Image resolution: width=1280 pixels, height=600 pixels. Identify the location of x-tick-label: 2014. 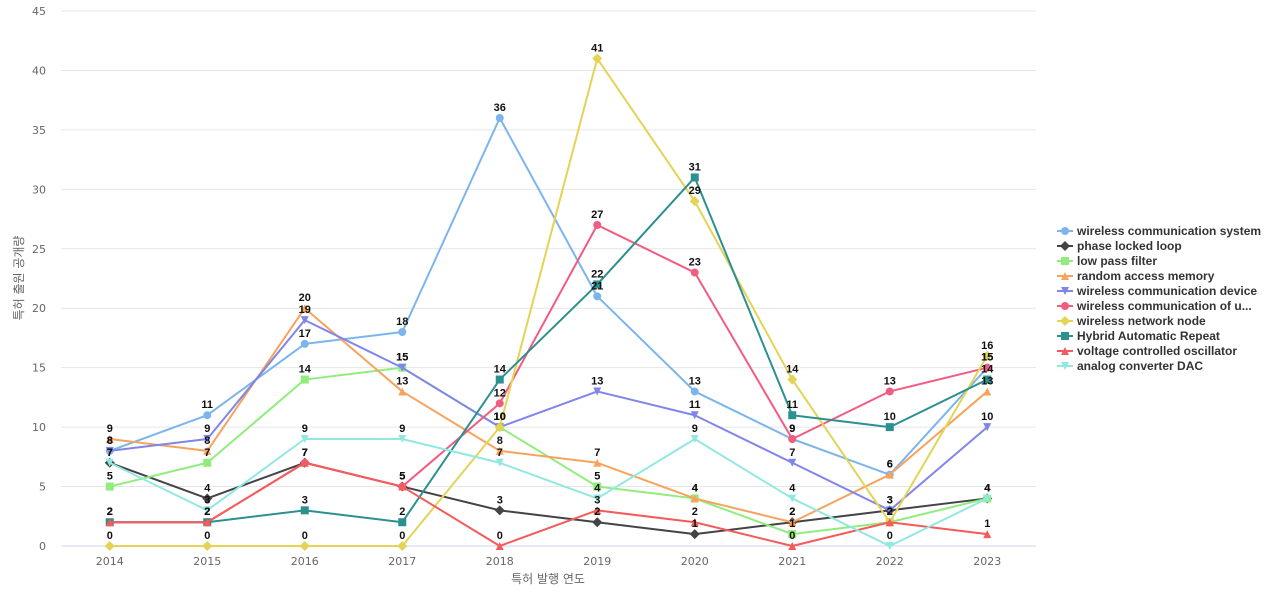
(110, 561).